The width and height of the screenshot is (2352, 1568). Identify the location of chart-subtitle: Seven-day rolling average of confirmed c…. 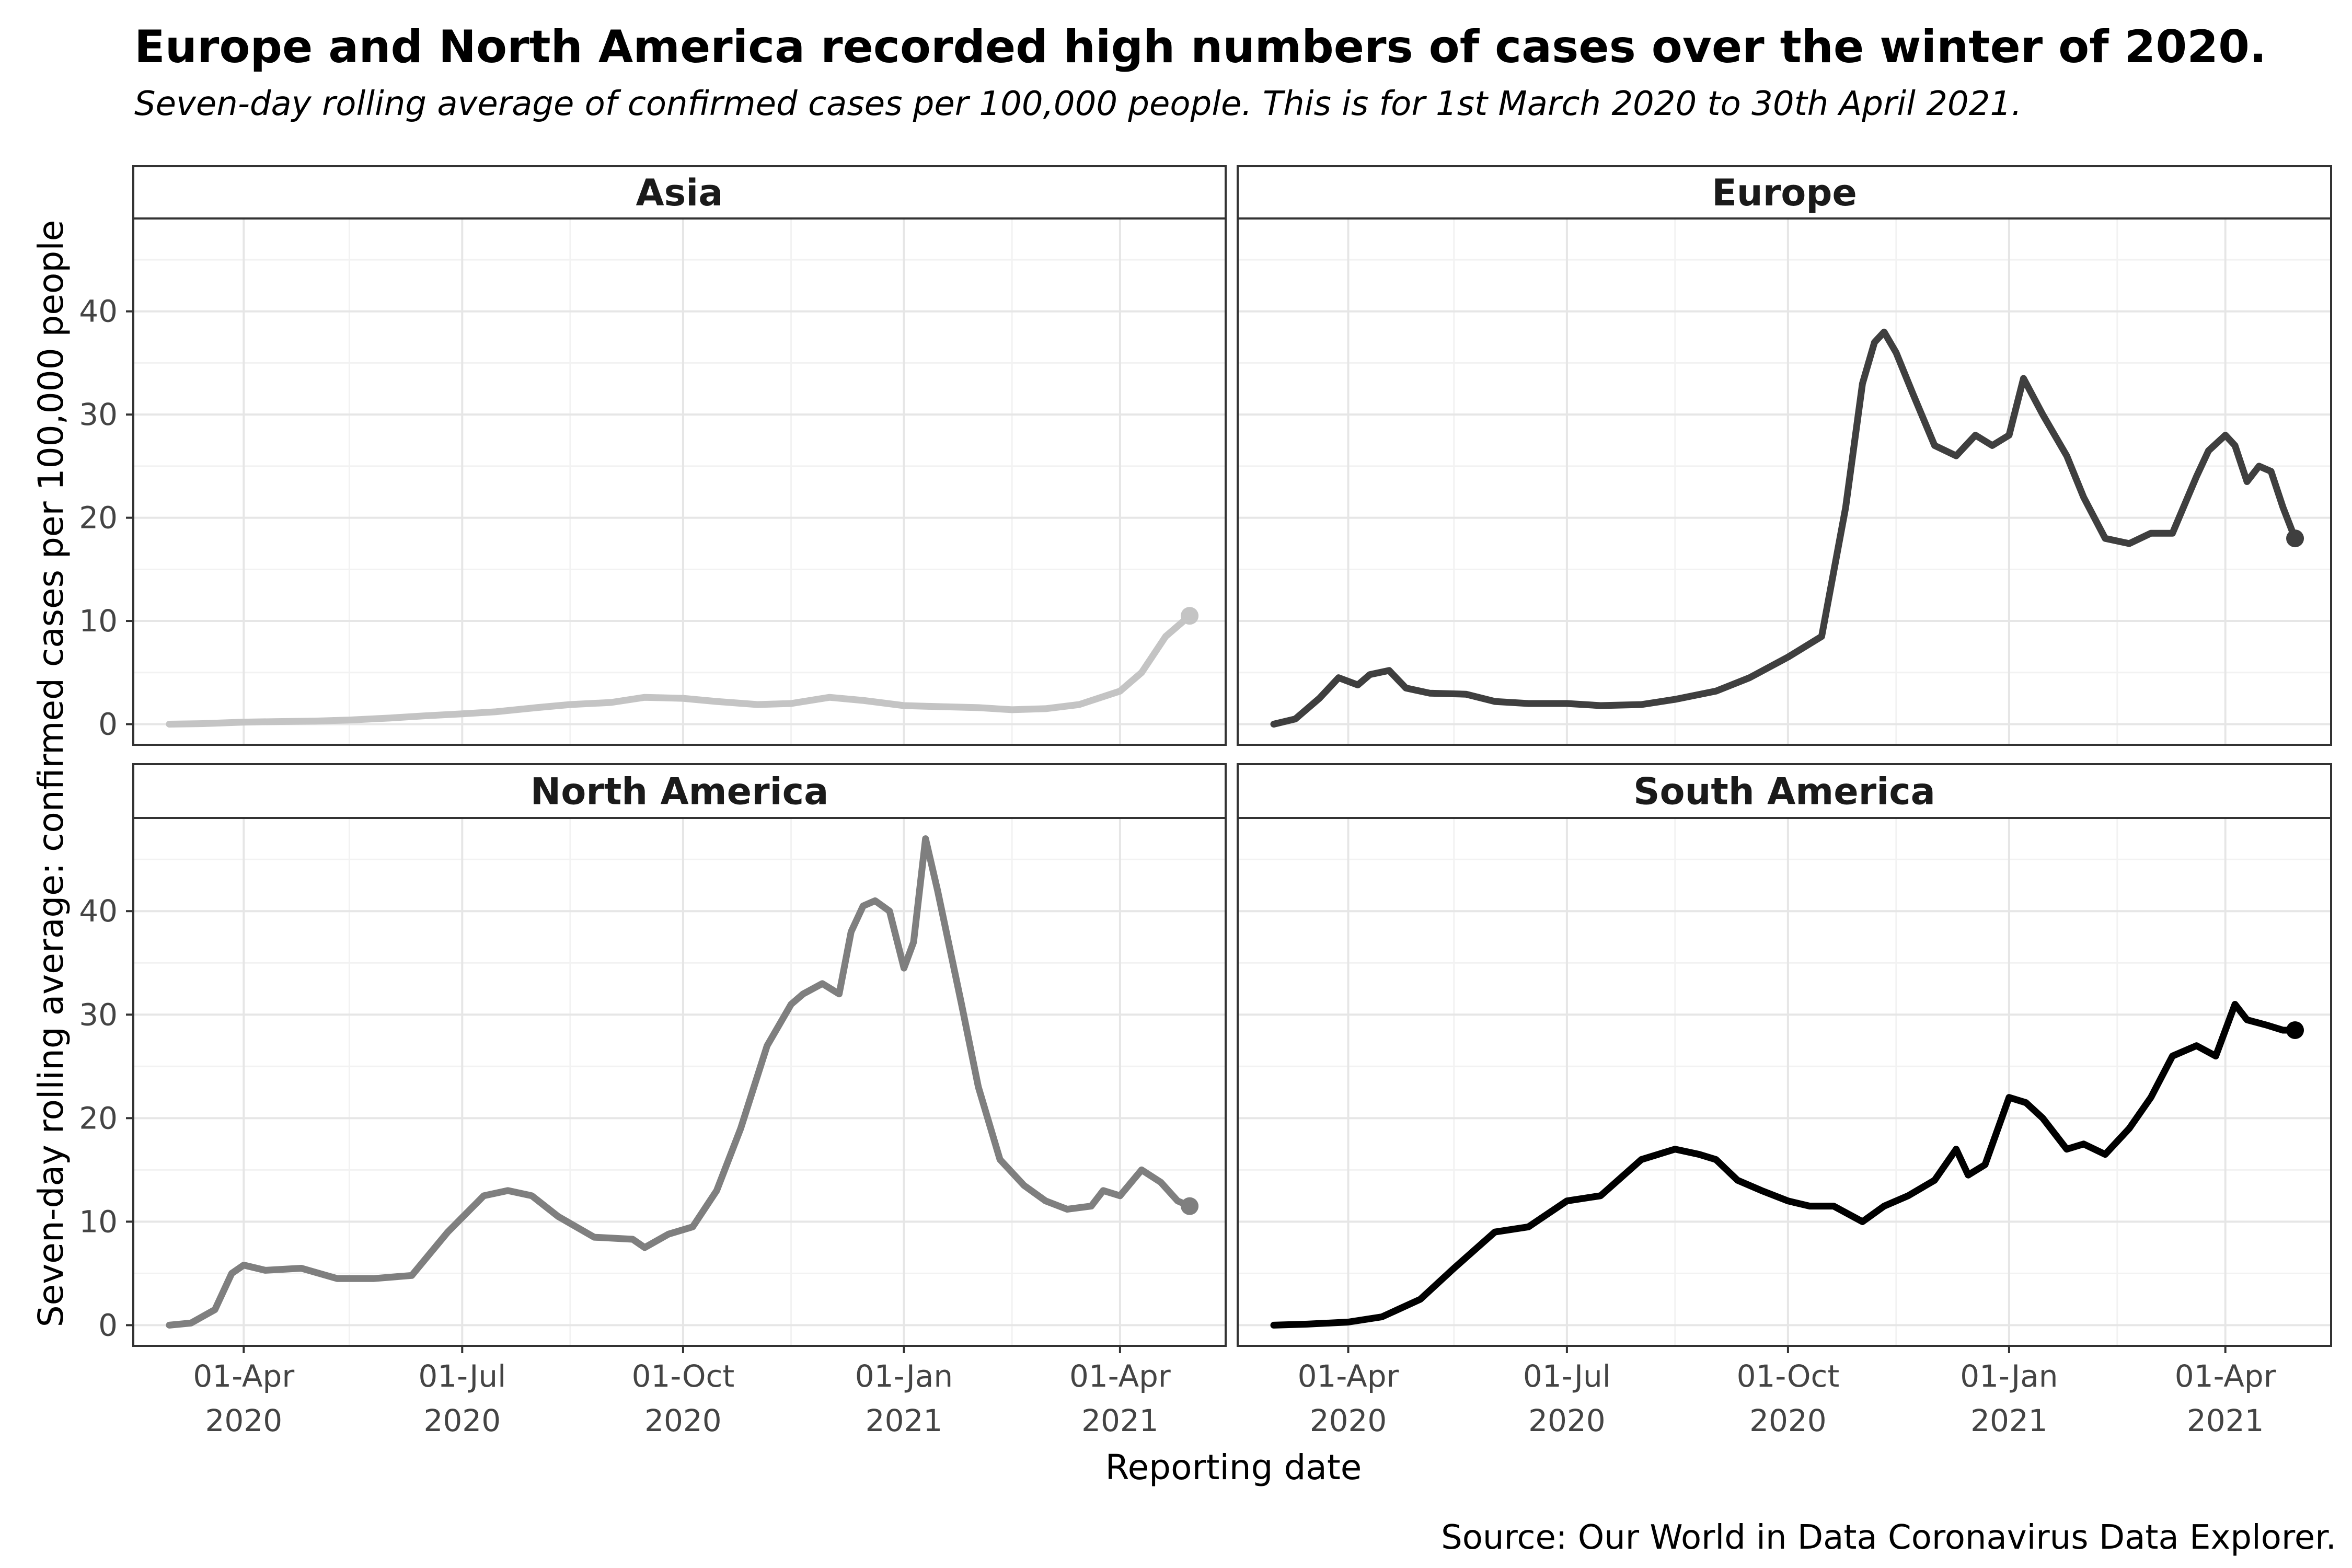
(1078, 104).